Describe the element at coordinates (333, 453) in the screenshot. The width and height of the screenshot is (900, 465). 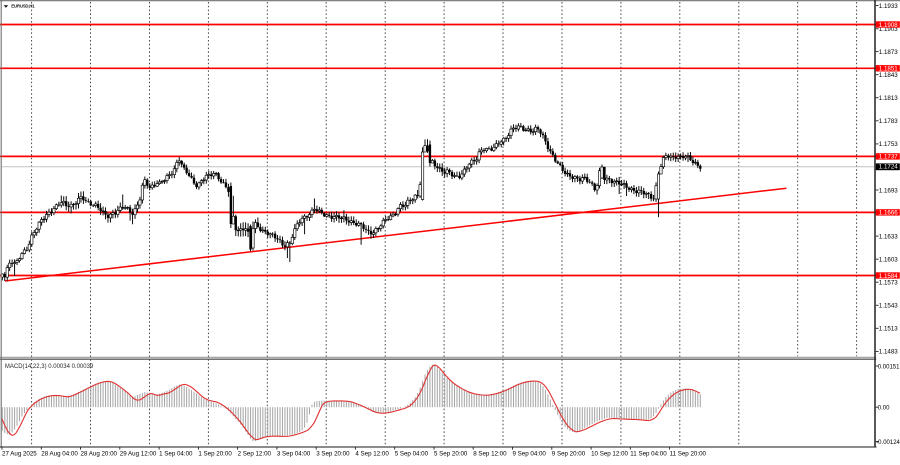
I see `svg-text: 3 Sep 20:00` at that location.